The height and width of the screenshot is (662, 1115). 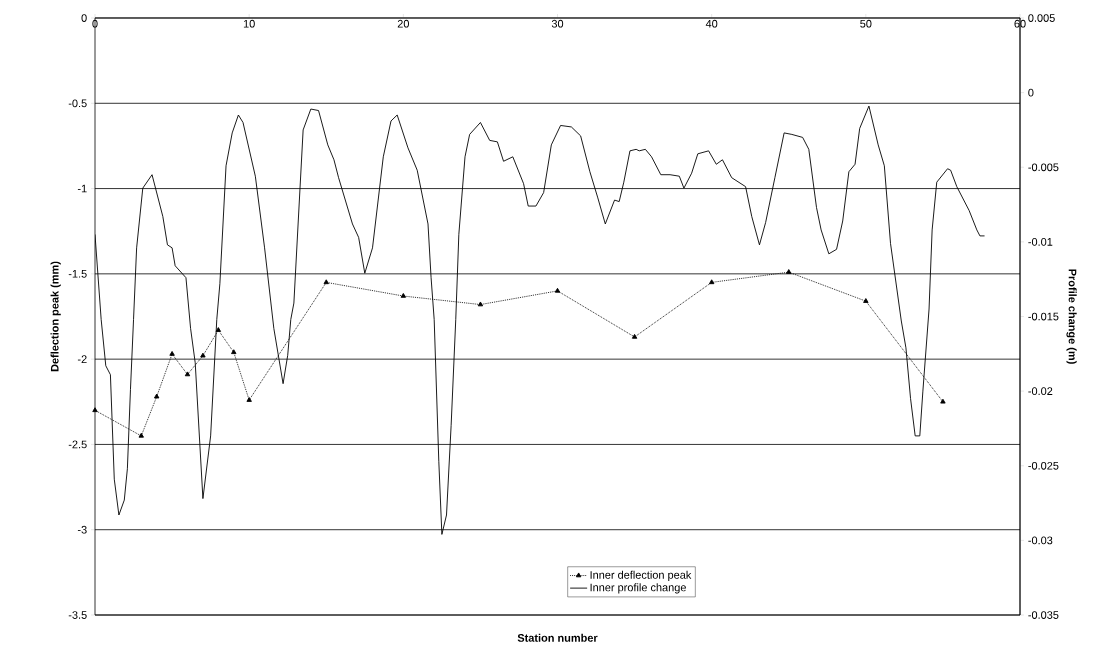 I want to click on y-tick-label: -1, so click(x=82, y=188).